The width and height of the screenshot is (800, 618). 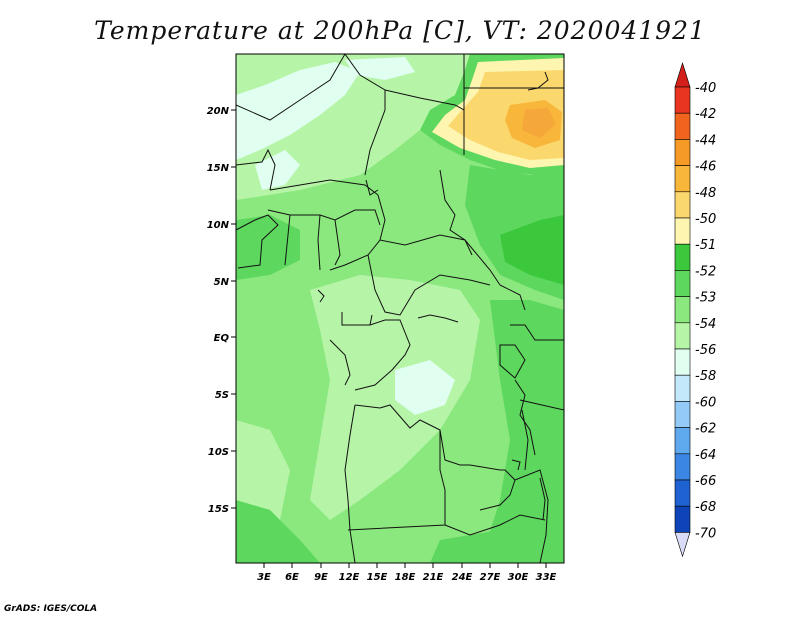 I want to click on border-algeria-niger, so click(x=365, y=115).